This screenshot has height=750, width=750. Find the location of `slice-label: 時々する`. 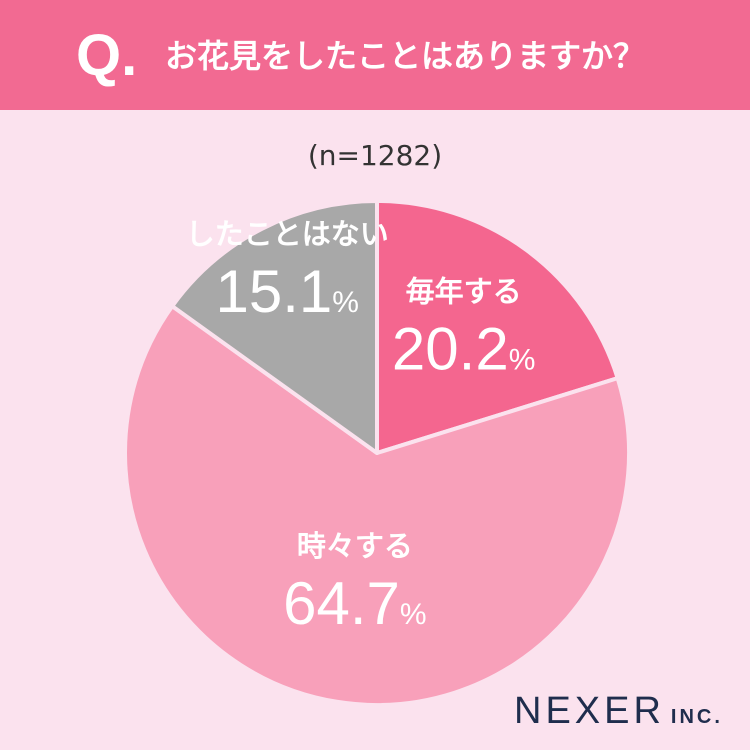

slice-label: 時々する is located at coordinates (355, 546).